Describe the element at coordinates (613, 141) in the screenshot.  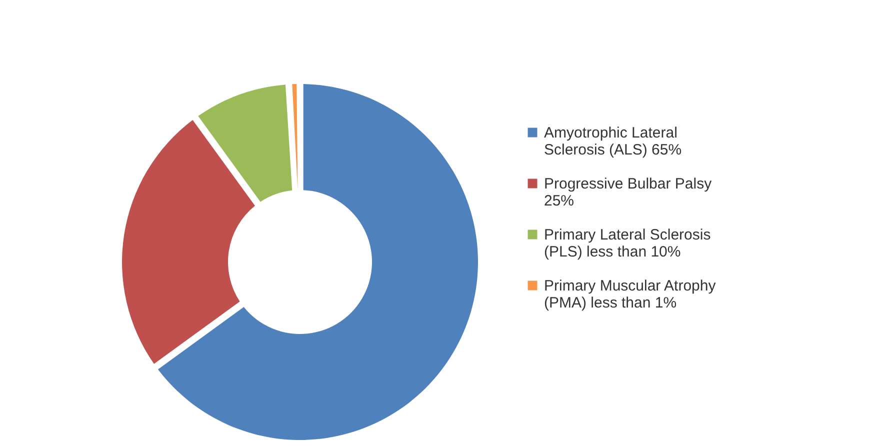
I see `legend-label: Amyotrophic Lateral Sclerosis (ALS) 65%` at that location.